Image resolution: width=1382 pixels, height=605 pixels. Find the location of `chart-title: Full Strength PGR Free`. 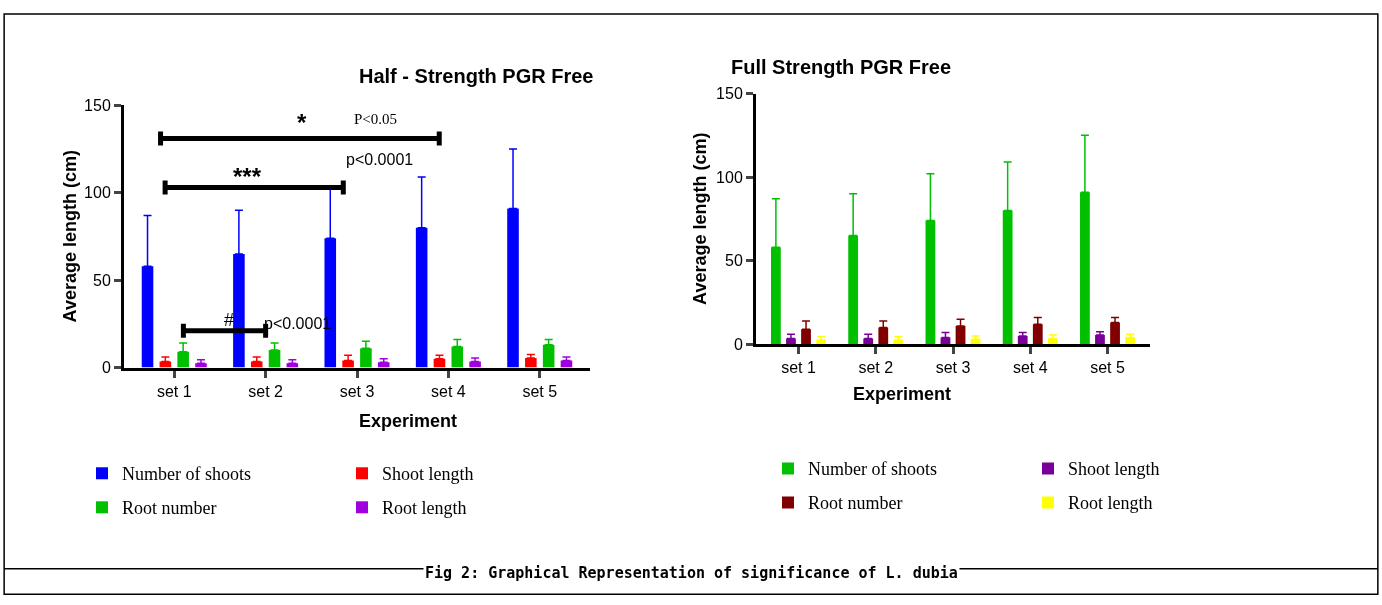

chart-title: Full Strength PGR Free is located at coordinates (841, 67).